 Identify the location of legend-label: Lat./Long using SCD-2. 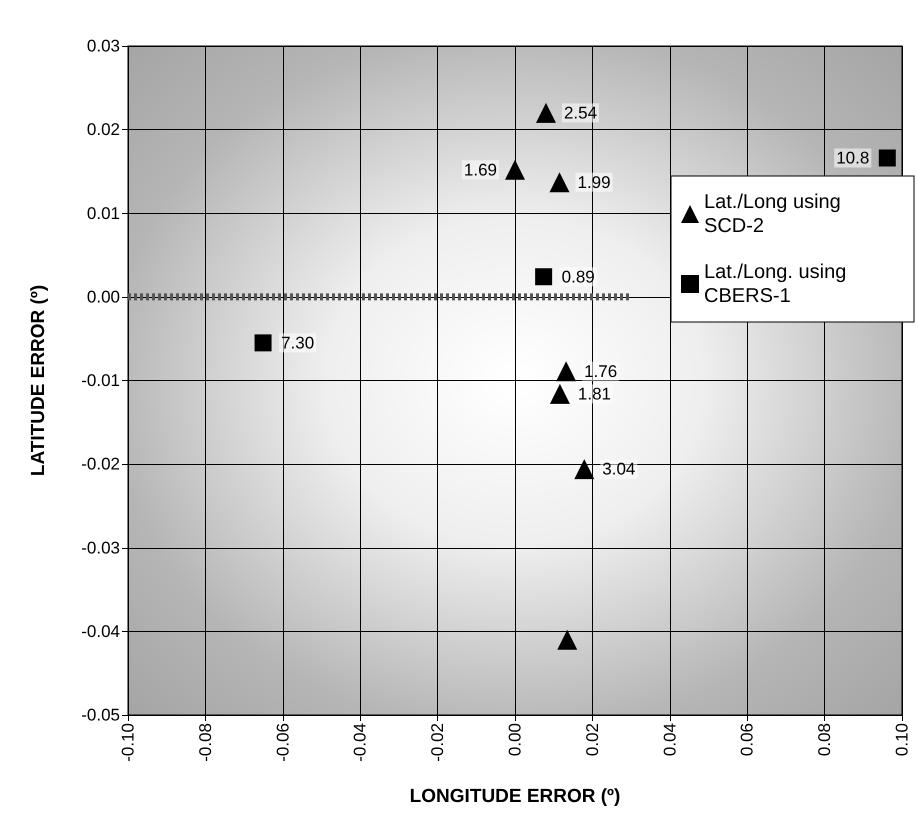
(775, 214).